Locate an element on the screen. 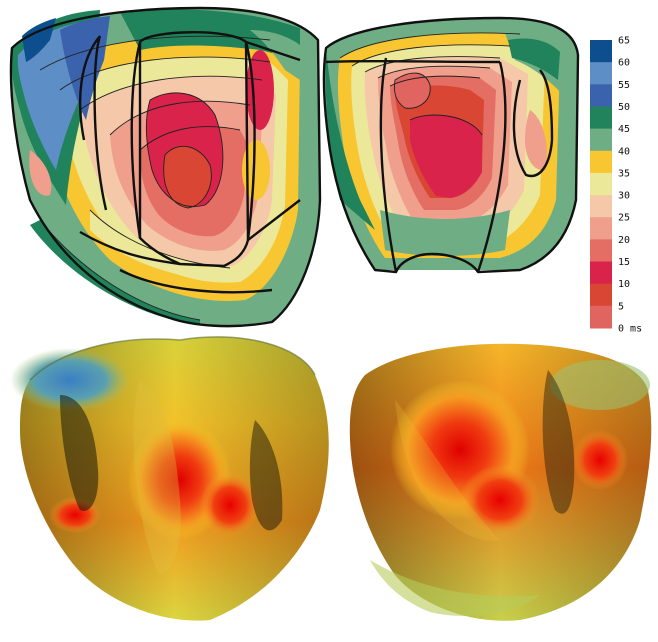 This screenshot has height=642, width=658. legend-tick-label: 10 is located at coordinates (624, 284).